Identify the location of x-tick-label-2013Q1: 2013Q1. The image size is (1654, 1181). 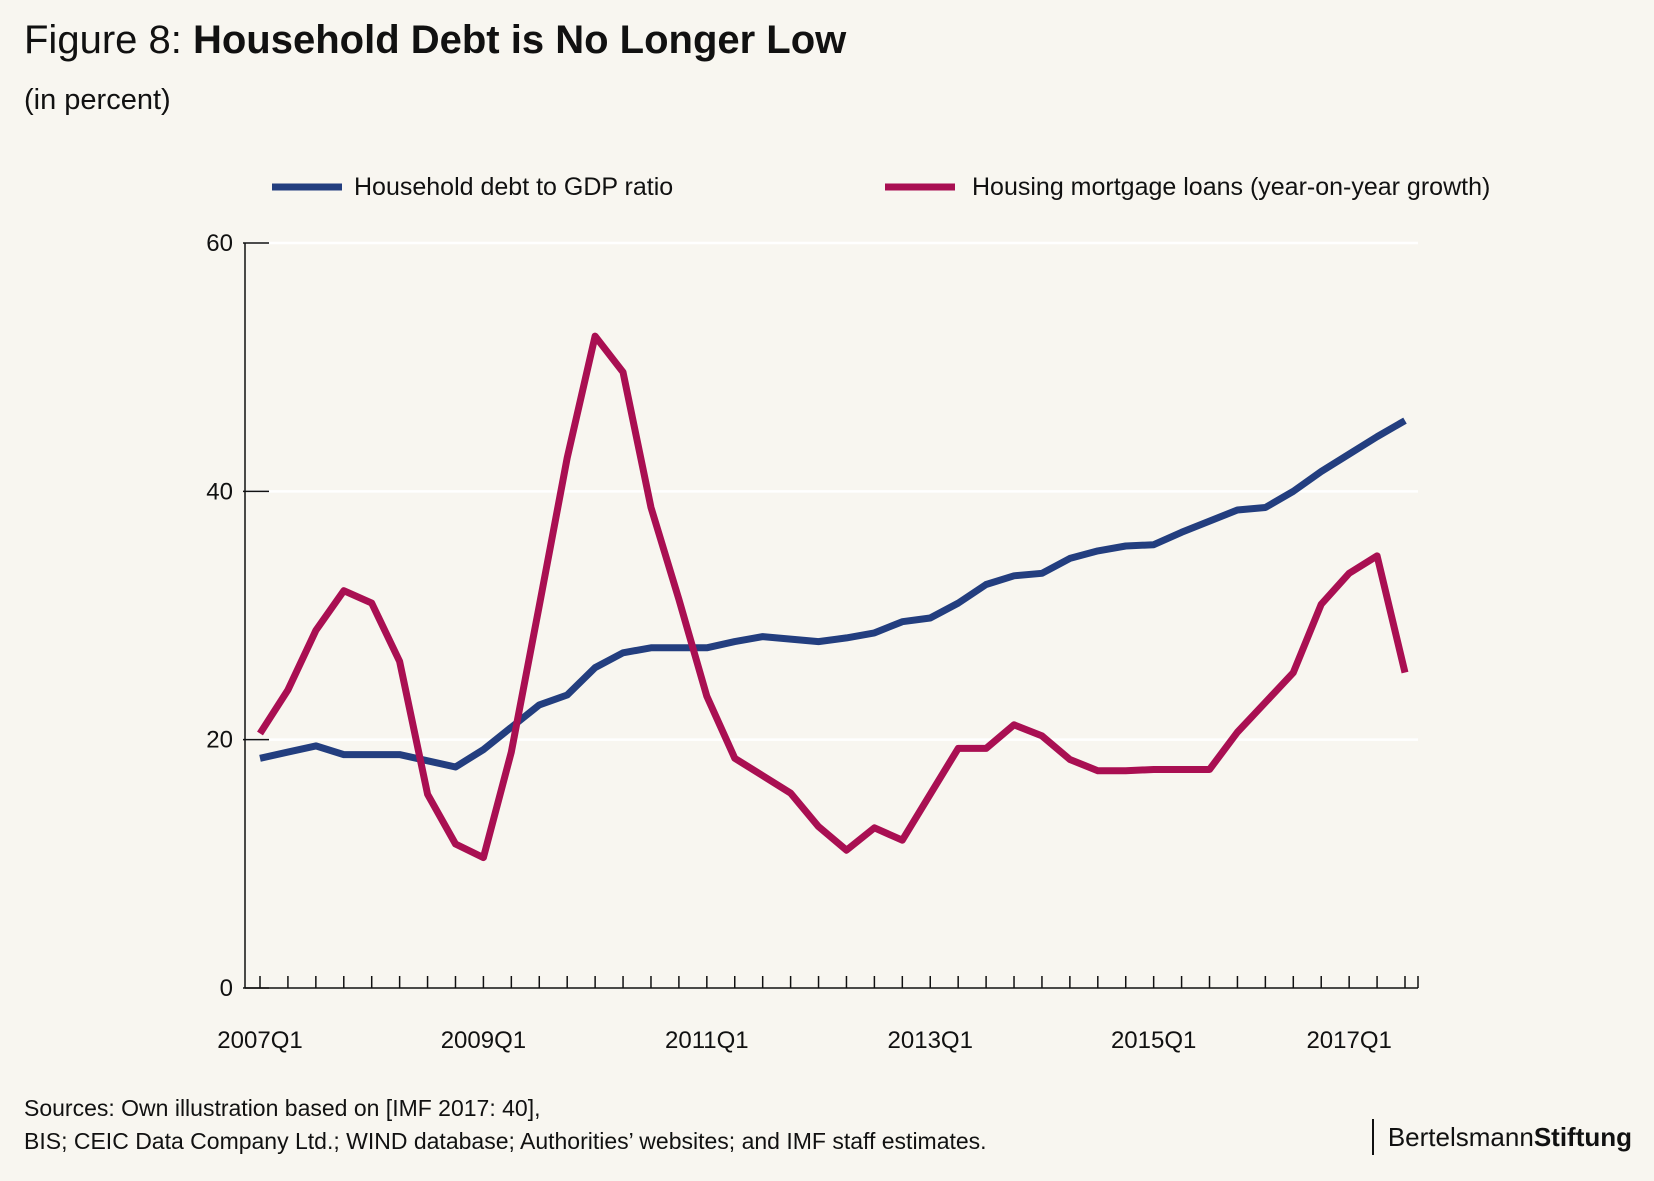
(930, 1040).